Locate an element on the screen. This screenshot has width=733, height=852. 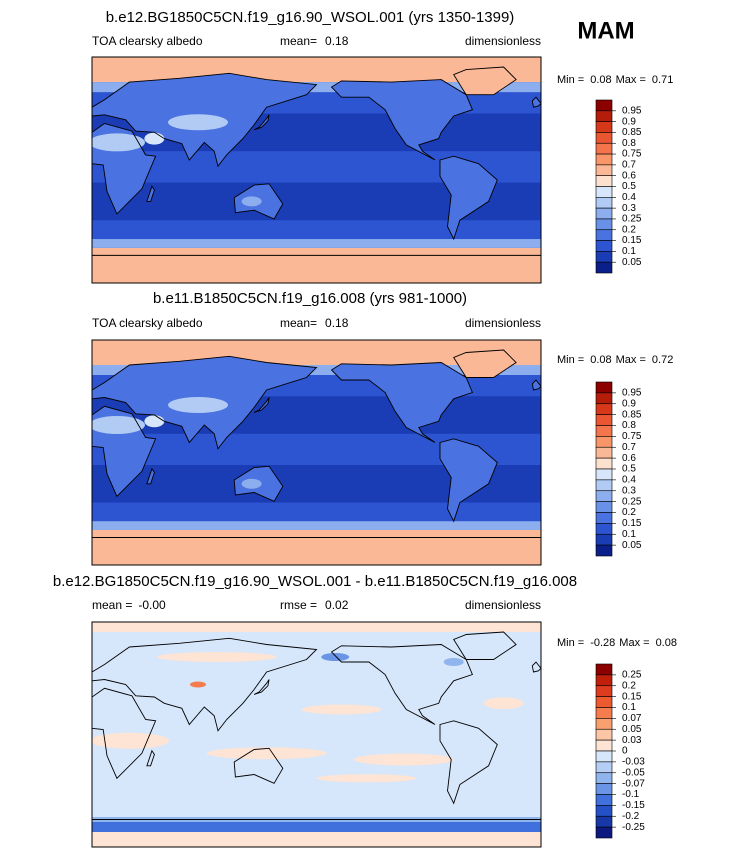
storm-track-band is located at coordinates (316, 243).